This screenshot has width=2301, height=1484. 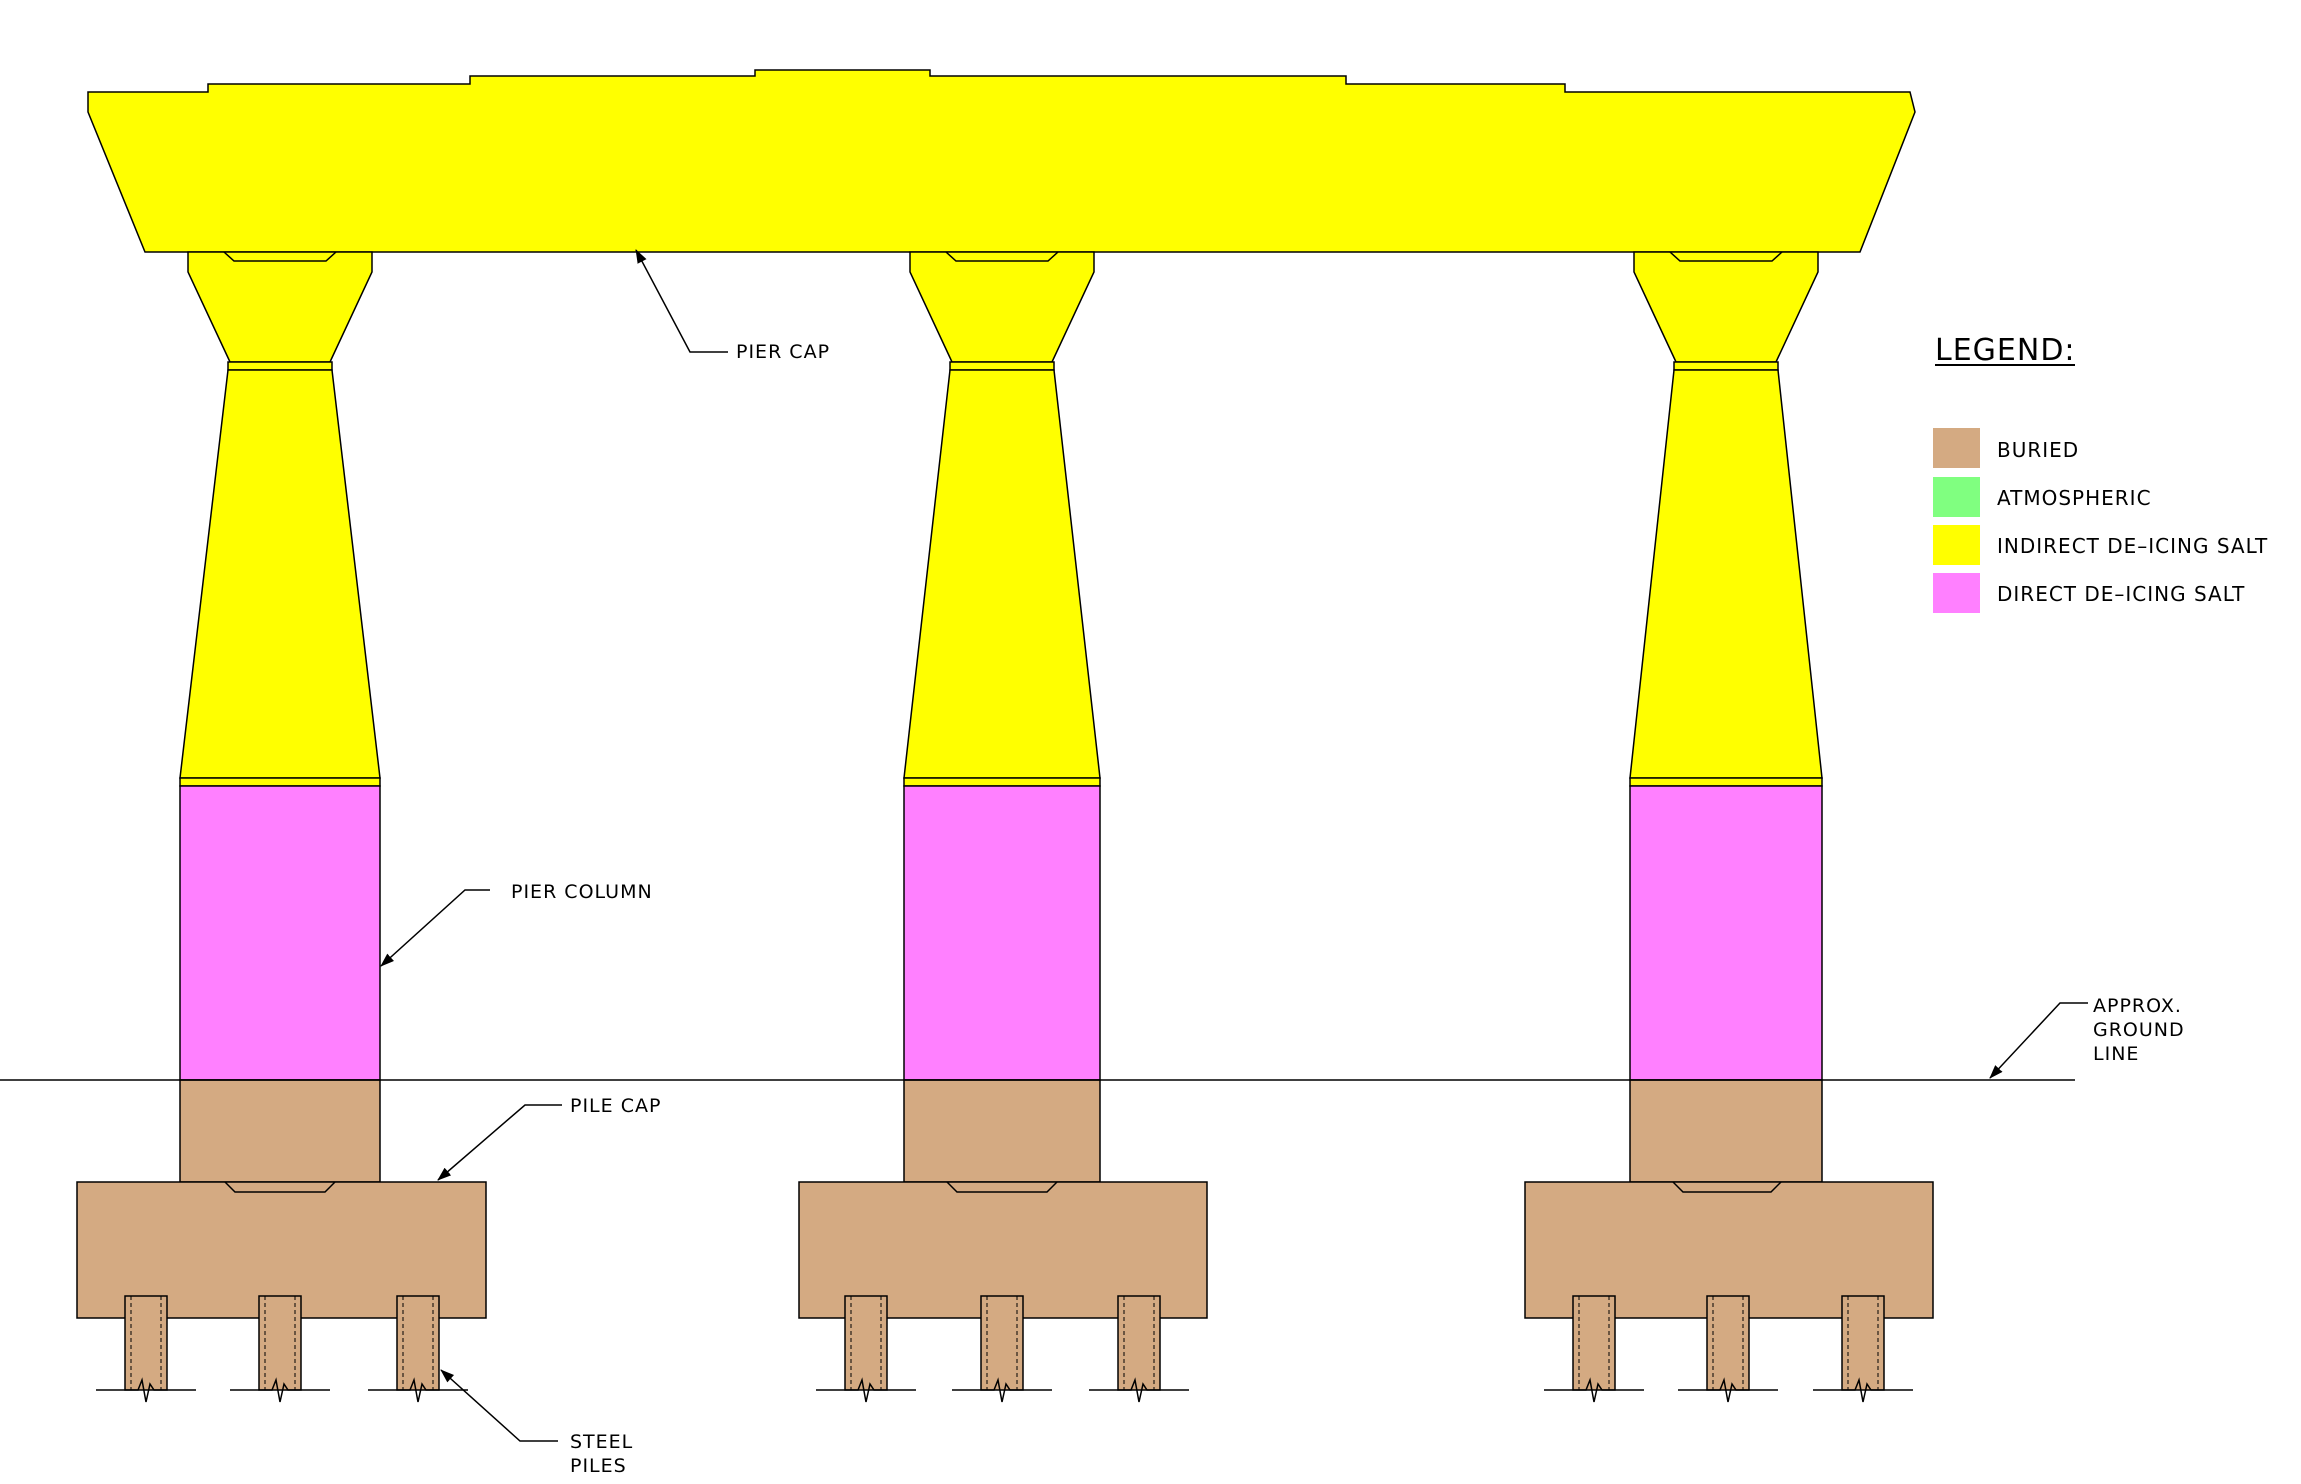 What do you see at coordinates (2116, 1054) in the screenshot?
I see `ground-line-label: LINE` at bounding box center [2116, 1054].